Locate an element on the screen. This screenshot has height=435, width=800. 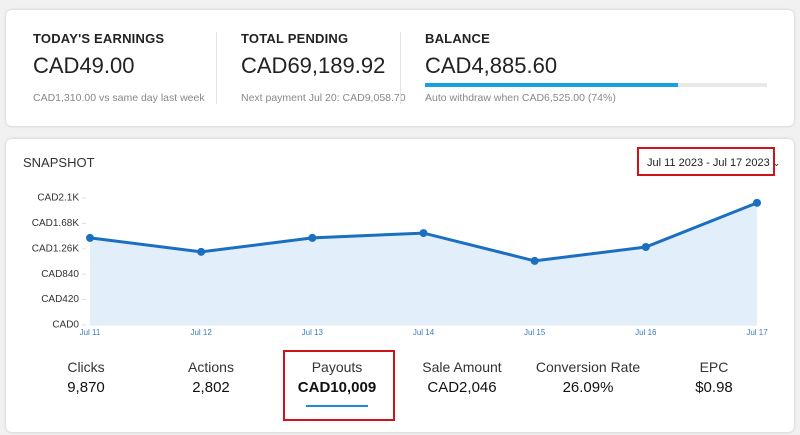
y-tick-label: CAD420 is located at coordinates (60, 299).